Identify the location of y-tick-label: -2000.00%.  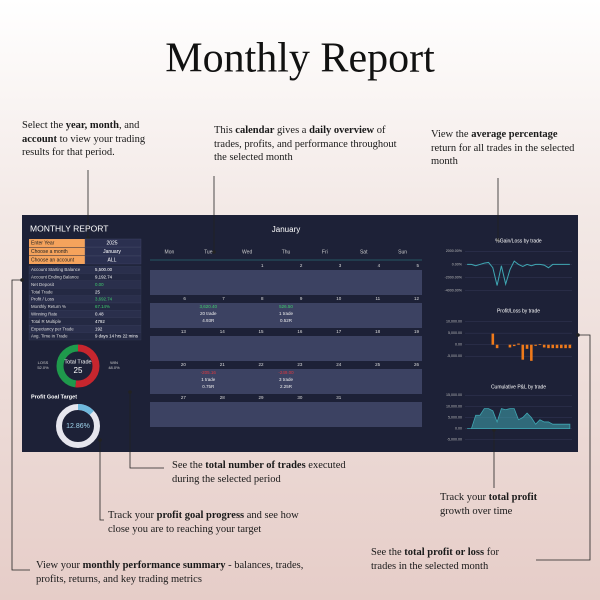
(454, 278).